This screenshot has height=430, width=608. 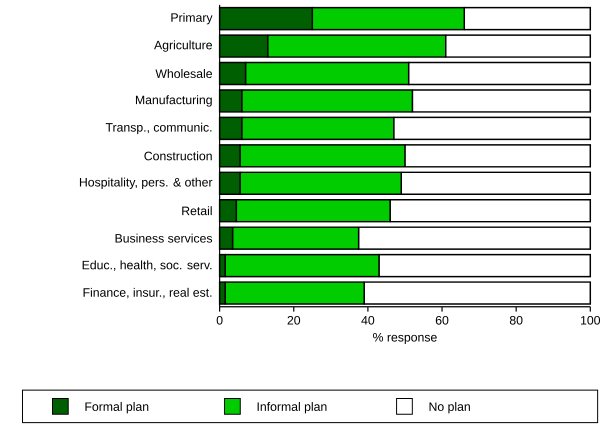 I want to click on x-axis-title: % response, so click(x=405, y=338).